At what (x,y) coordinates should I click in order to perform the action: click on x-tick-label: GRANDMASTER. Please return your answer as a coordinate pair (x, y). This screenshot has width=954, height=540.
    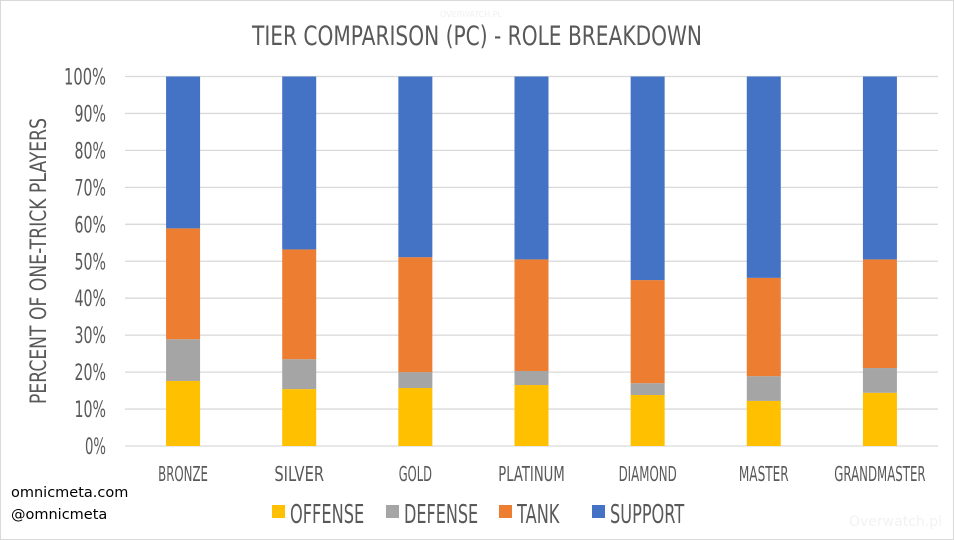
    Looking at the image, I should click on (879, 474).